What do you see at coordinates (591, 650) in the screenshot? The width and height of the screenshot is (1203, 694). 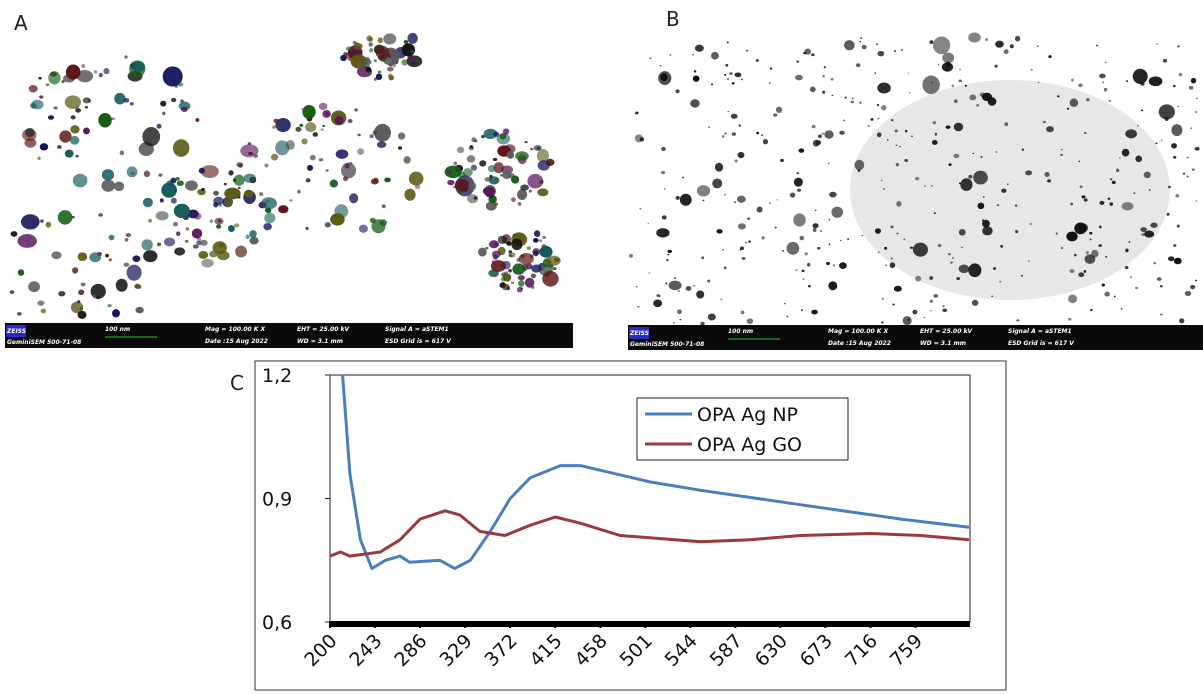 I see `x-tick-label: 458` at bounding box center [591, 650].